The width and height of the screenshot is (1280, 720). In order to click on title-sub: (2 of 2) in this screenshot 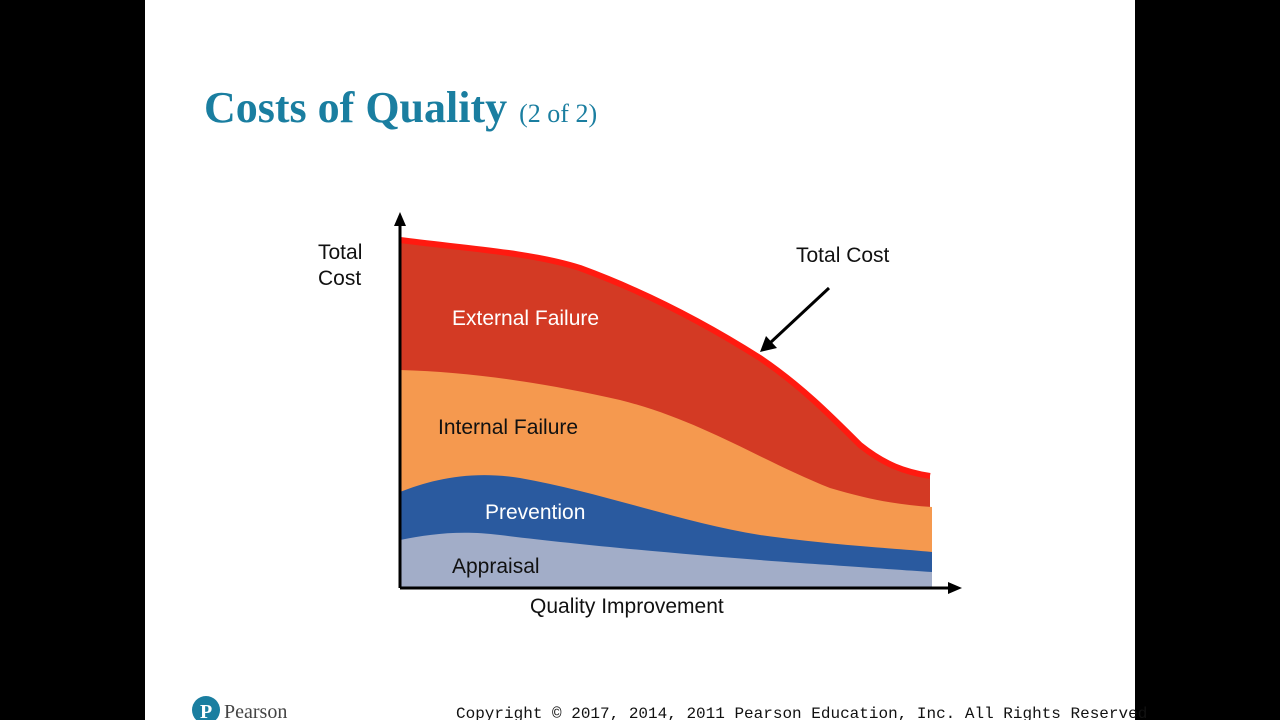, I will do `click(558, 113)`.